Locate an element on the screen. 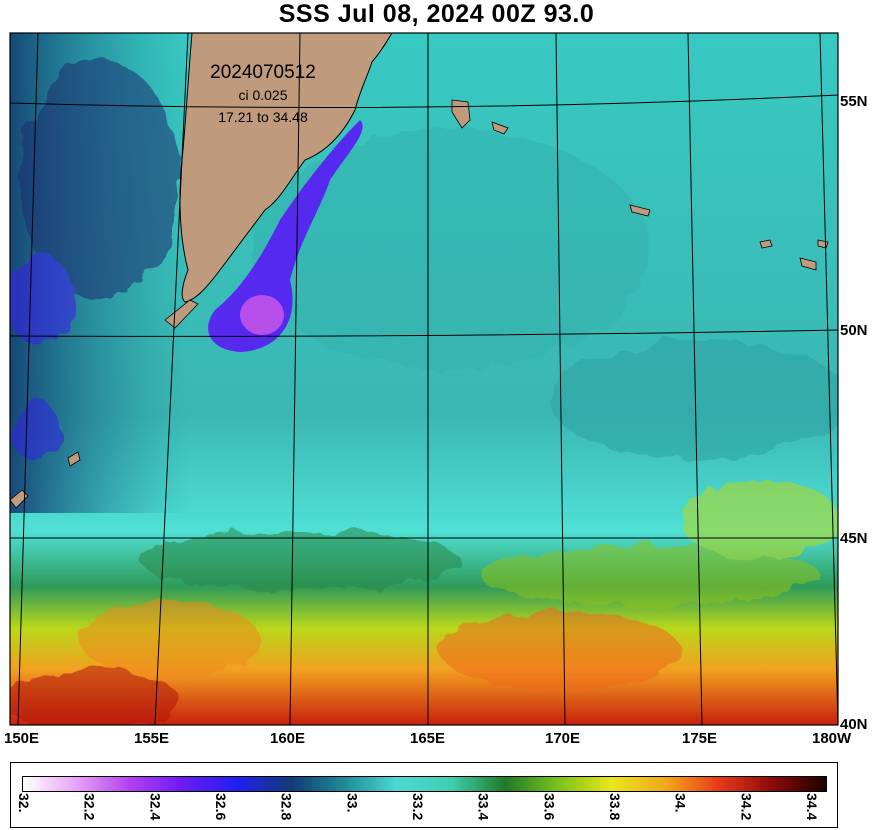 Image resolution: width=873 pixels, height=830 pixels. colorbar-tick-label: 32.4 is located at coordinates (155, 807).